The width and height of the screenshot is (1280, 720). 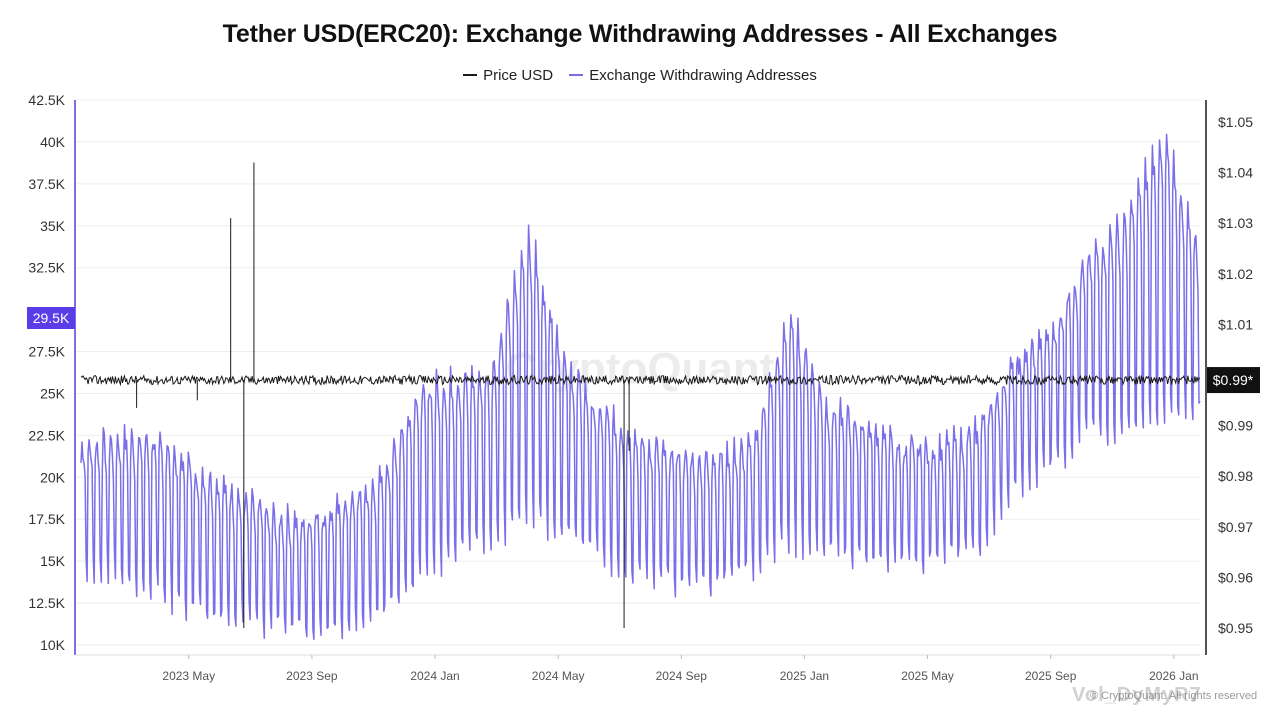 I want to click on left-tick-label: 42.5K, so click(x=46, y=100).